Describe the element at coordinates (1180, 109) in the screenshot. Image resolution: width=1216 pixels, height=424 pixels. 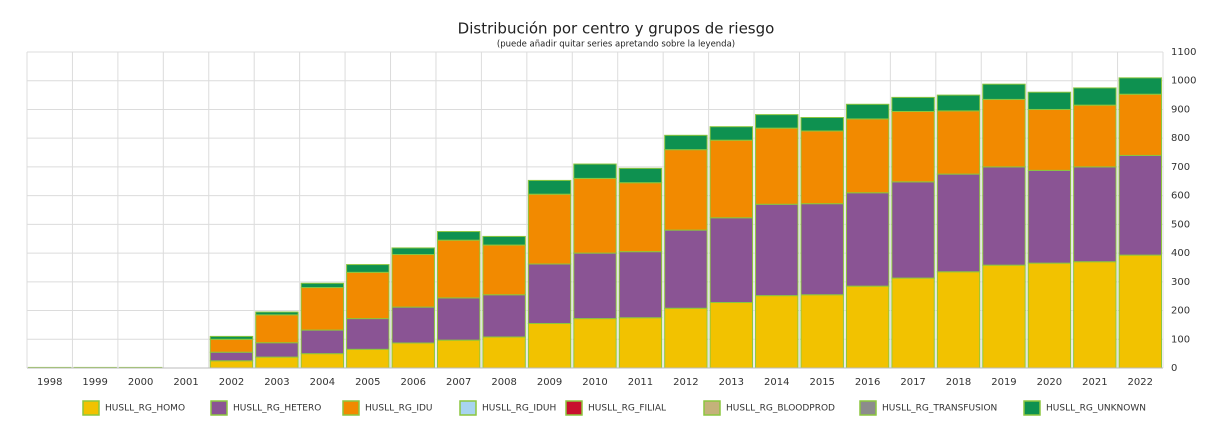
I see `y-tick-label: 900` at that location.